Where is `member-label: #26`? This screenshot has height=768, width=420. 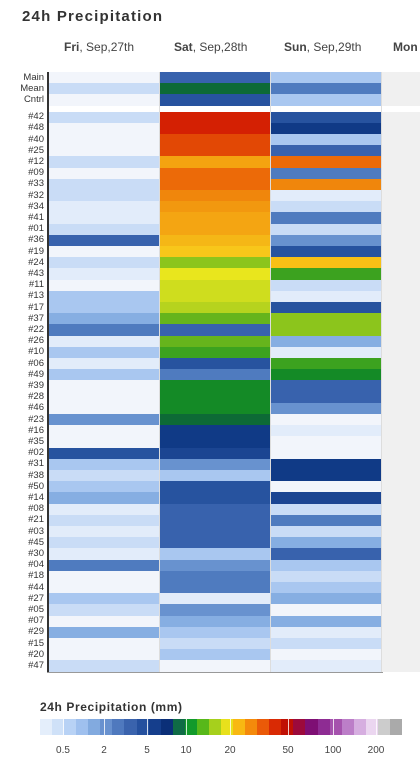 member-label: #26 is located at coordinates (36, 341).